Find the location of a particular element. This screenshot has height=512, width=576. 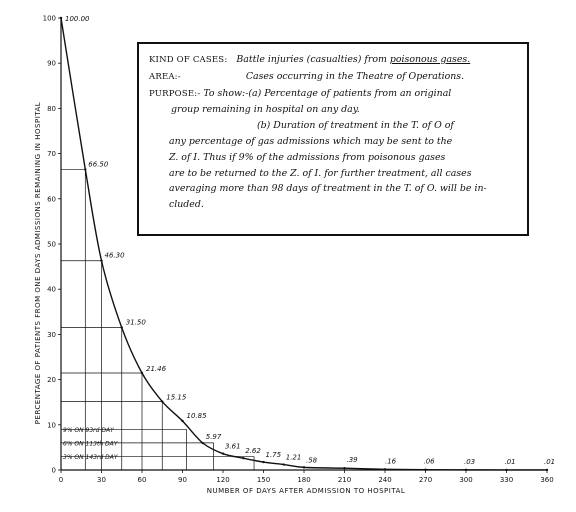

x-tick-label: 300 is located at coordinates (465, 480).